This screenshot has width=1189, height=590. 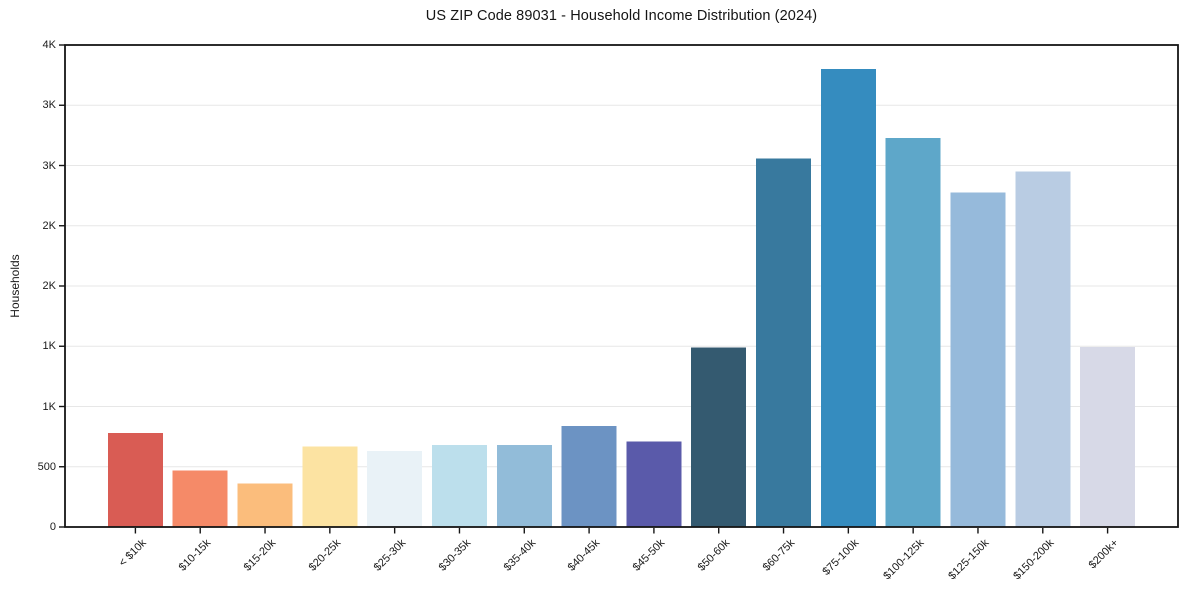 I want to click on y-tick-label: 500, so click(x=46, y=466).